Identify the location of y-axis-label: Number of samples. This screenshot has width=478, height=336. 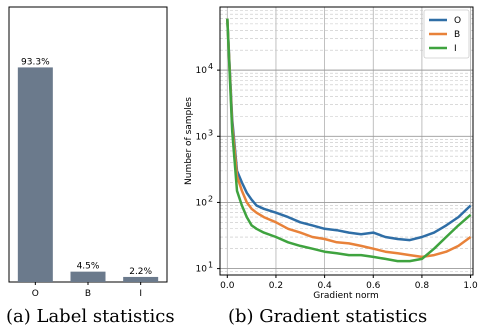
(189, 141).